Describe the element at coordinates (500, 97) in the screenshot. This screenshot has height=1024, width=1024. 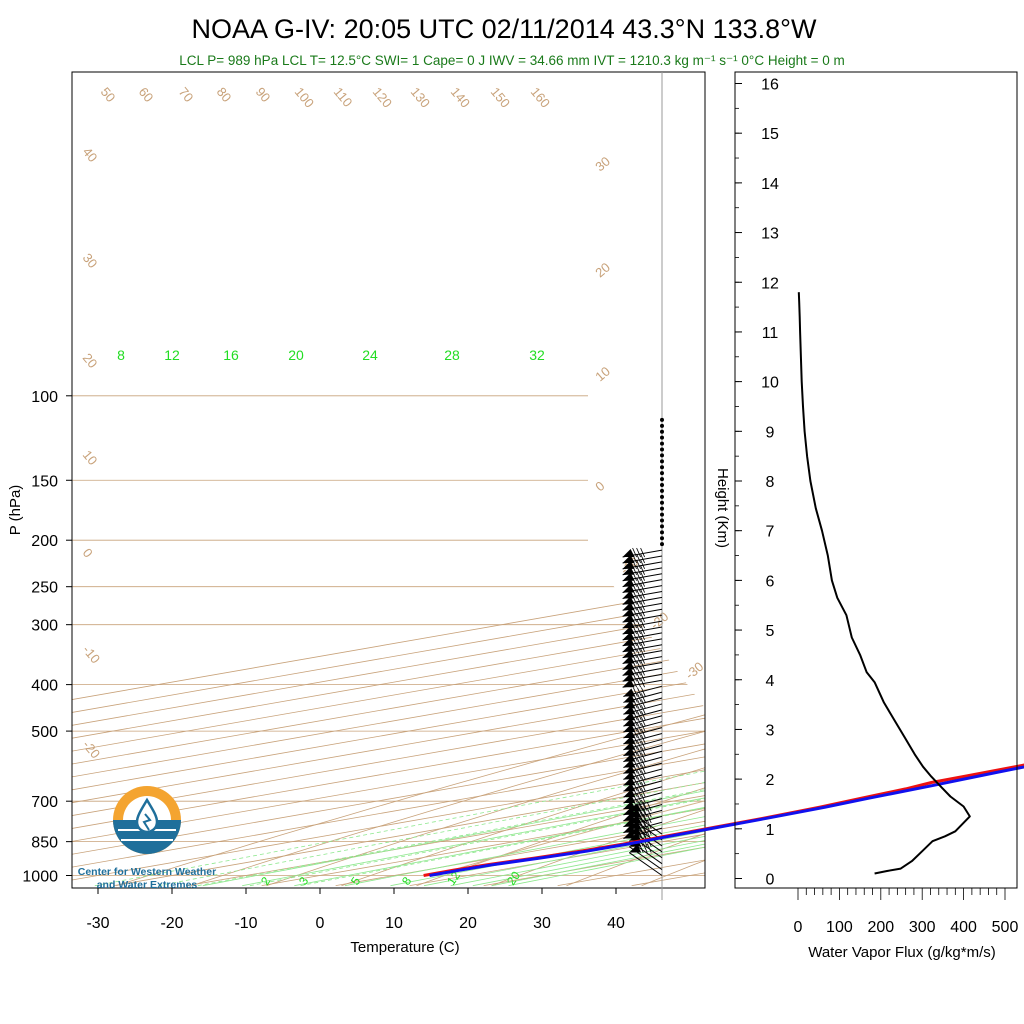
I see `dry-adiabat-label: 150` at that location.